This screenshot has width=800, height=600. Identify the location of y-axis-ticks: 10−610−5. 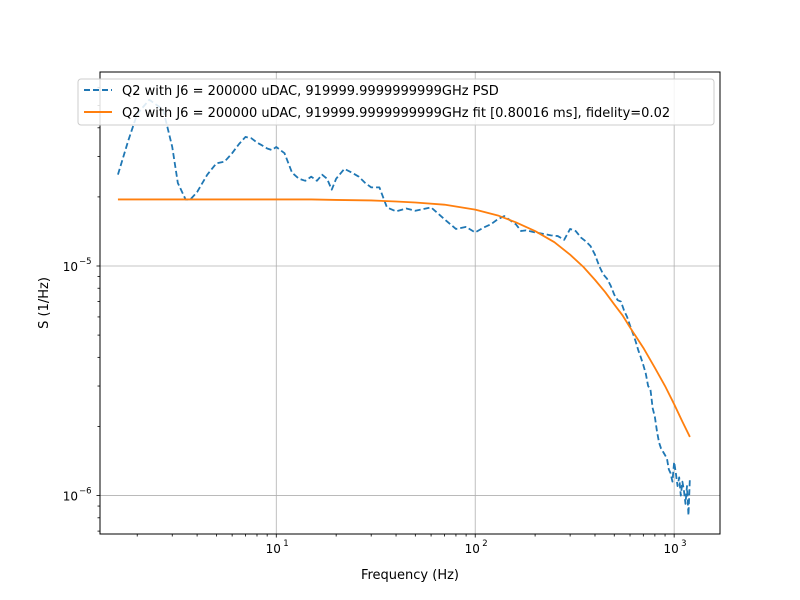
(81, 309).